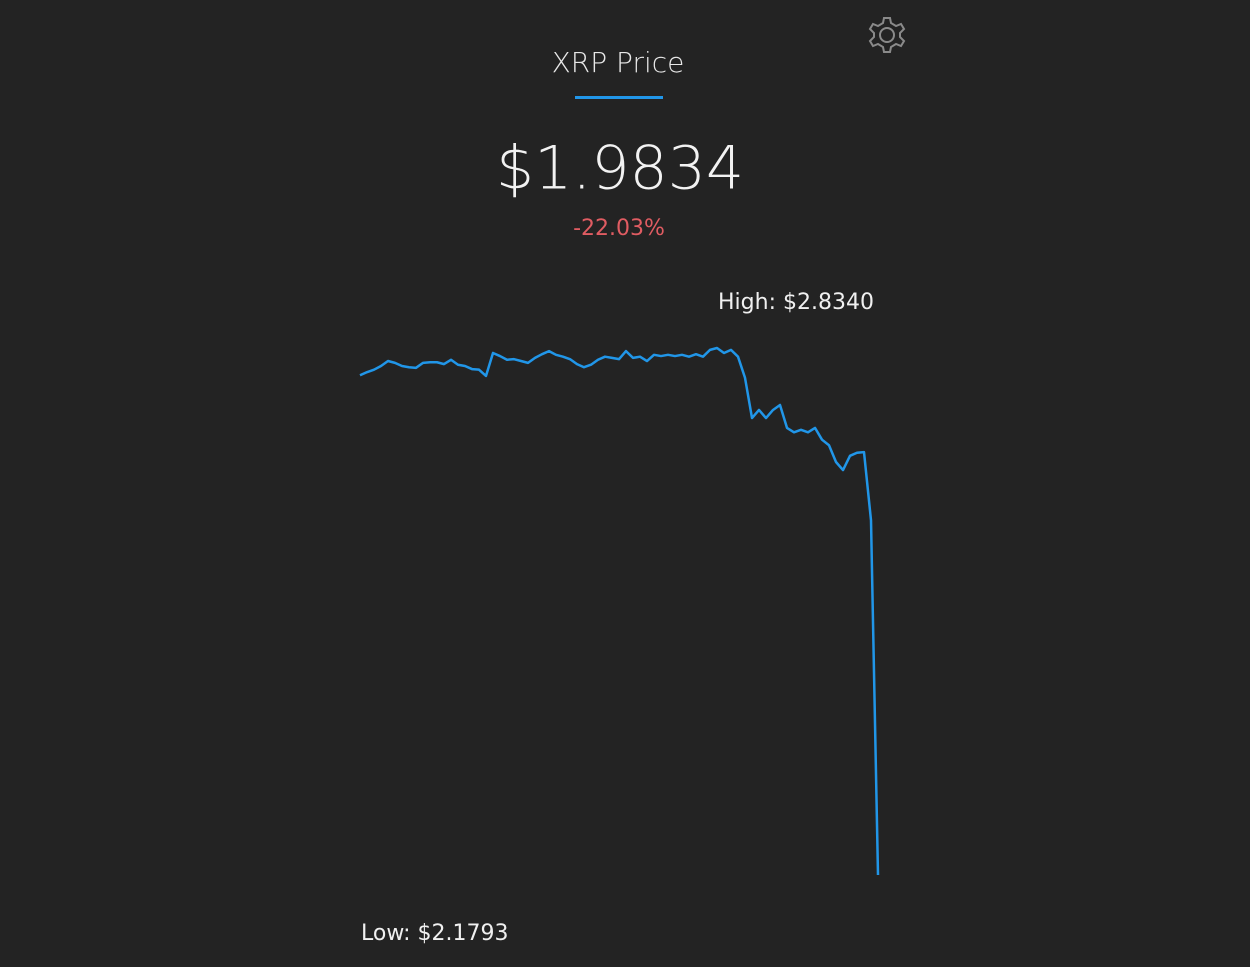 This screenshot has height=967, width=1250. Describe the element at coordinates (887, 35) in the screenshot. I see `settings-button` at that location.